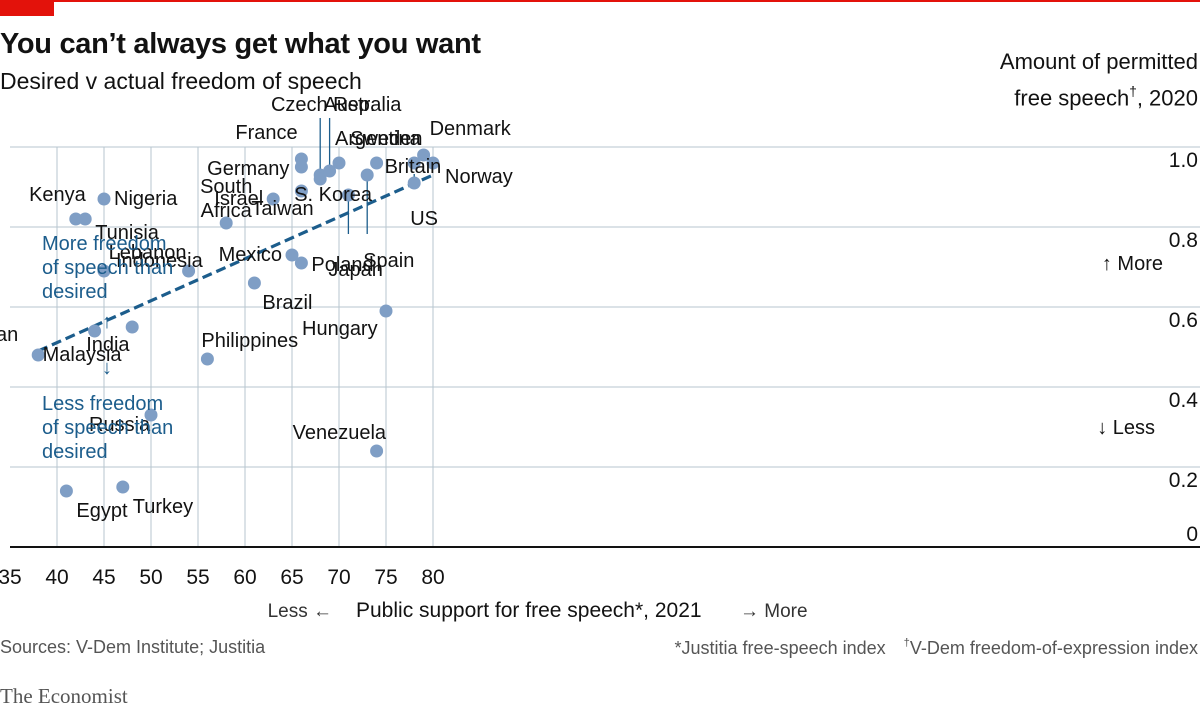  Describe the element at coordinates (226, 187) in the screenshot. I see `point-label: South` at that location.